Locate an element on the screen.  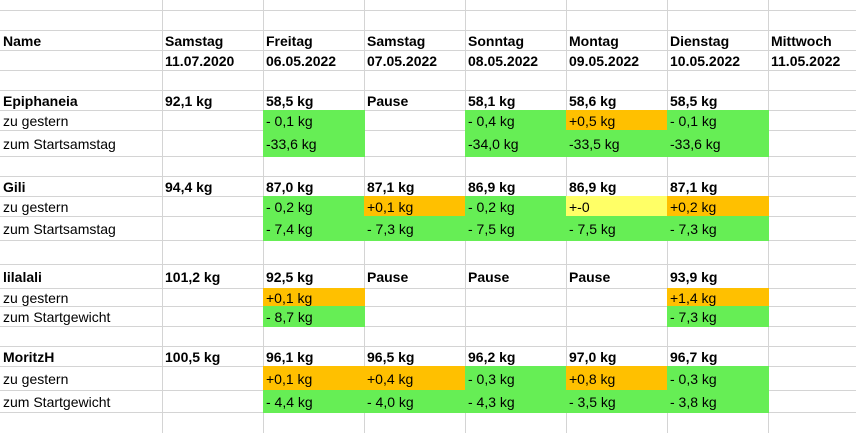
header-day-cell: Montag is located at coordinates (594, 40).